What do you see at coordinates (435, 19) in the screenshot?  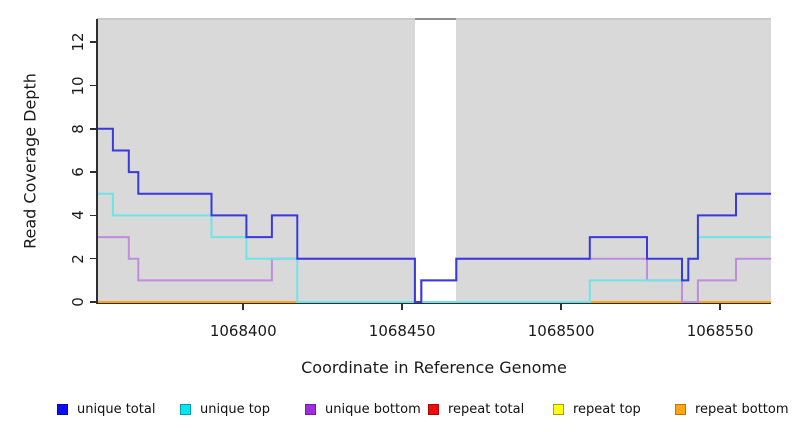 I see `masked-region-top-edge` at bounding box center [435, 19].